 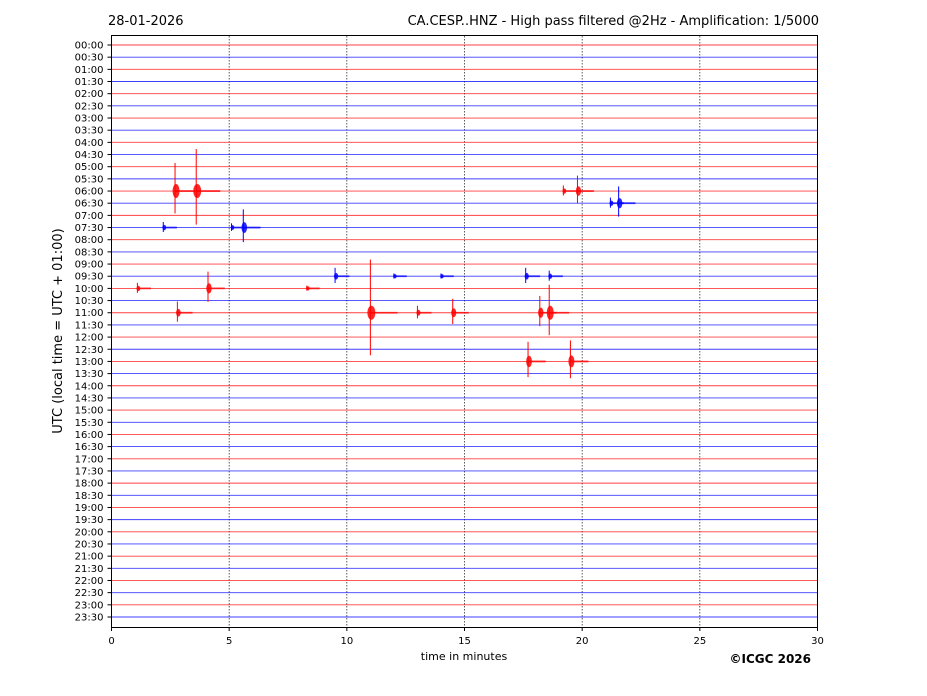 What do you see at coordinates (89, 362) in the screenshot?
I see `y-tick-label: 13:00` at bounding box center [89, 362].